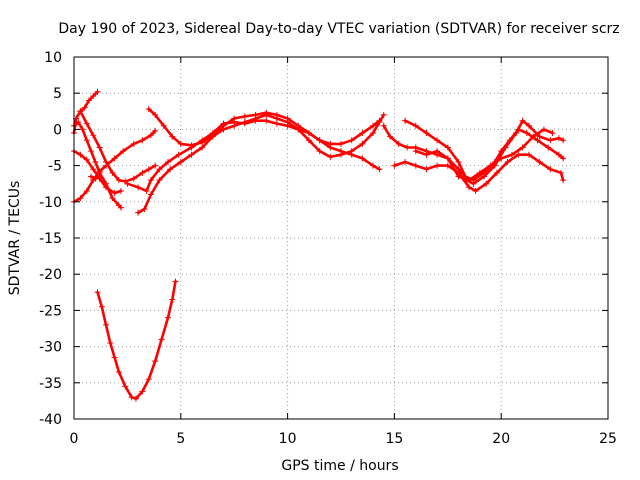  I want to click on x-tick-label: 25, so click(608, 439).